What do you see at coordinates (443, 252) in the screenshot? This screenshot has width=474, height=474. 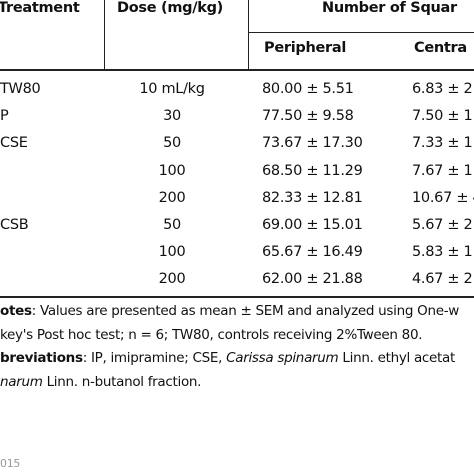 I see `central-cell: 5.83 ± 1.1` at bounding box center [443, 252].